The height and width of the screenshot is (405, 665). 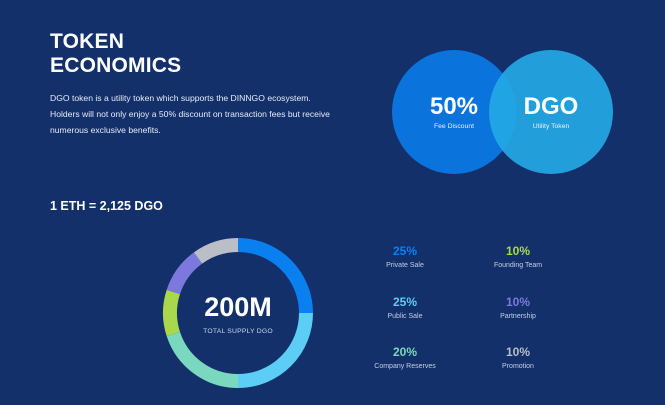 I want to click on title-line-1: TOKEN, so click(x=87, y=41).